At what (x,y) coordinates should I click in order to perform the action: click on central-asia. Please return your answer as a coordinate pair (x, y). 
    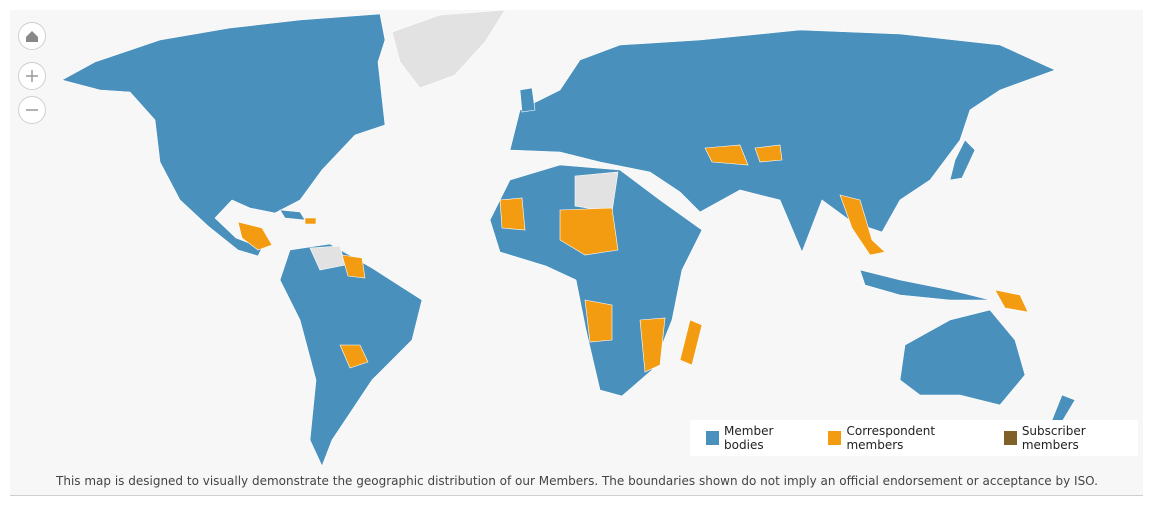
    Looking at the image, I should click on (726, 155).